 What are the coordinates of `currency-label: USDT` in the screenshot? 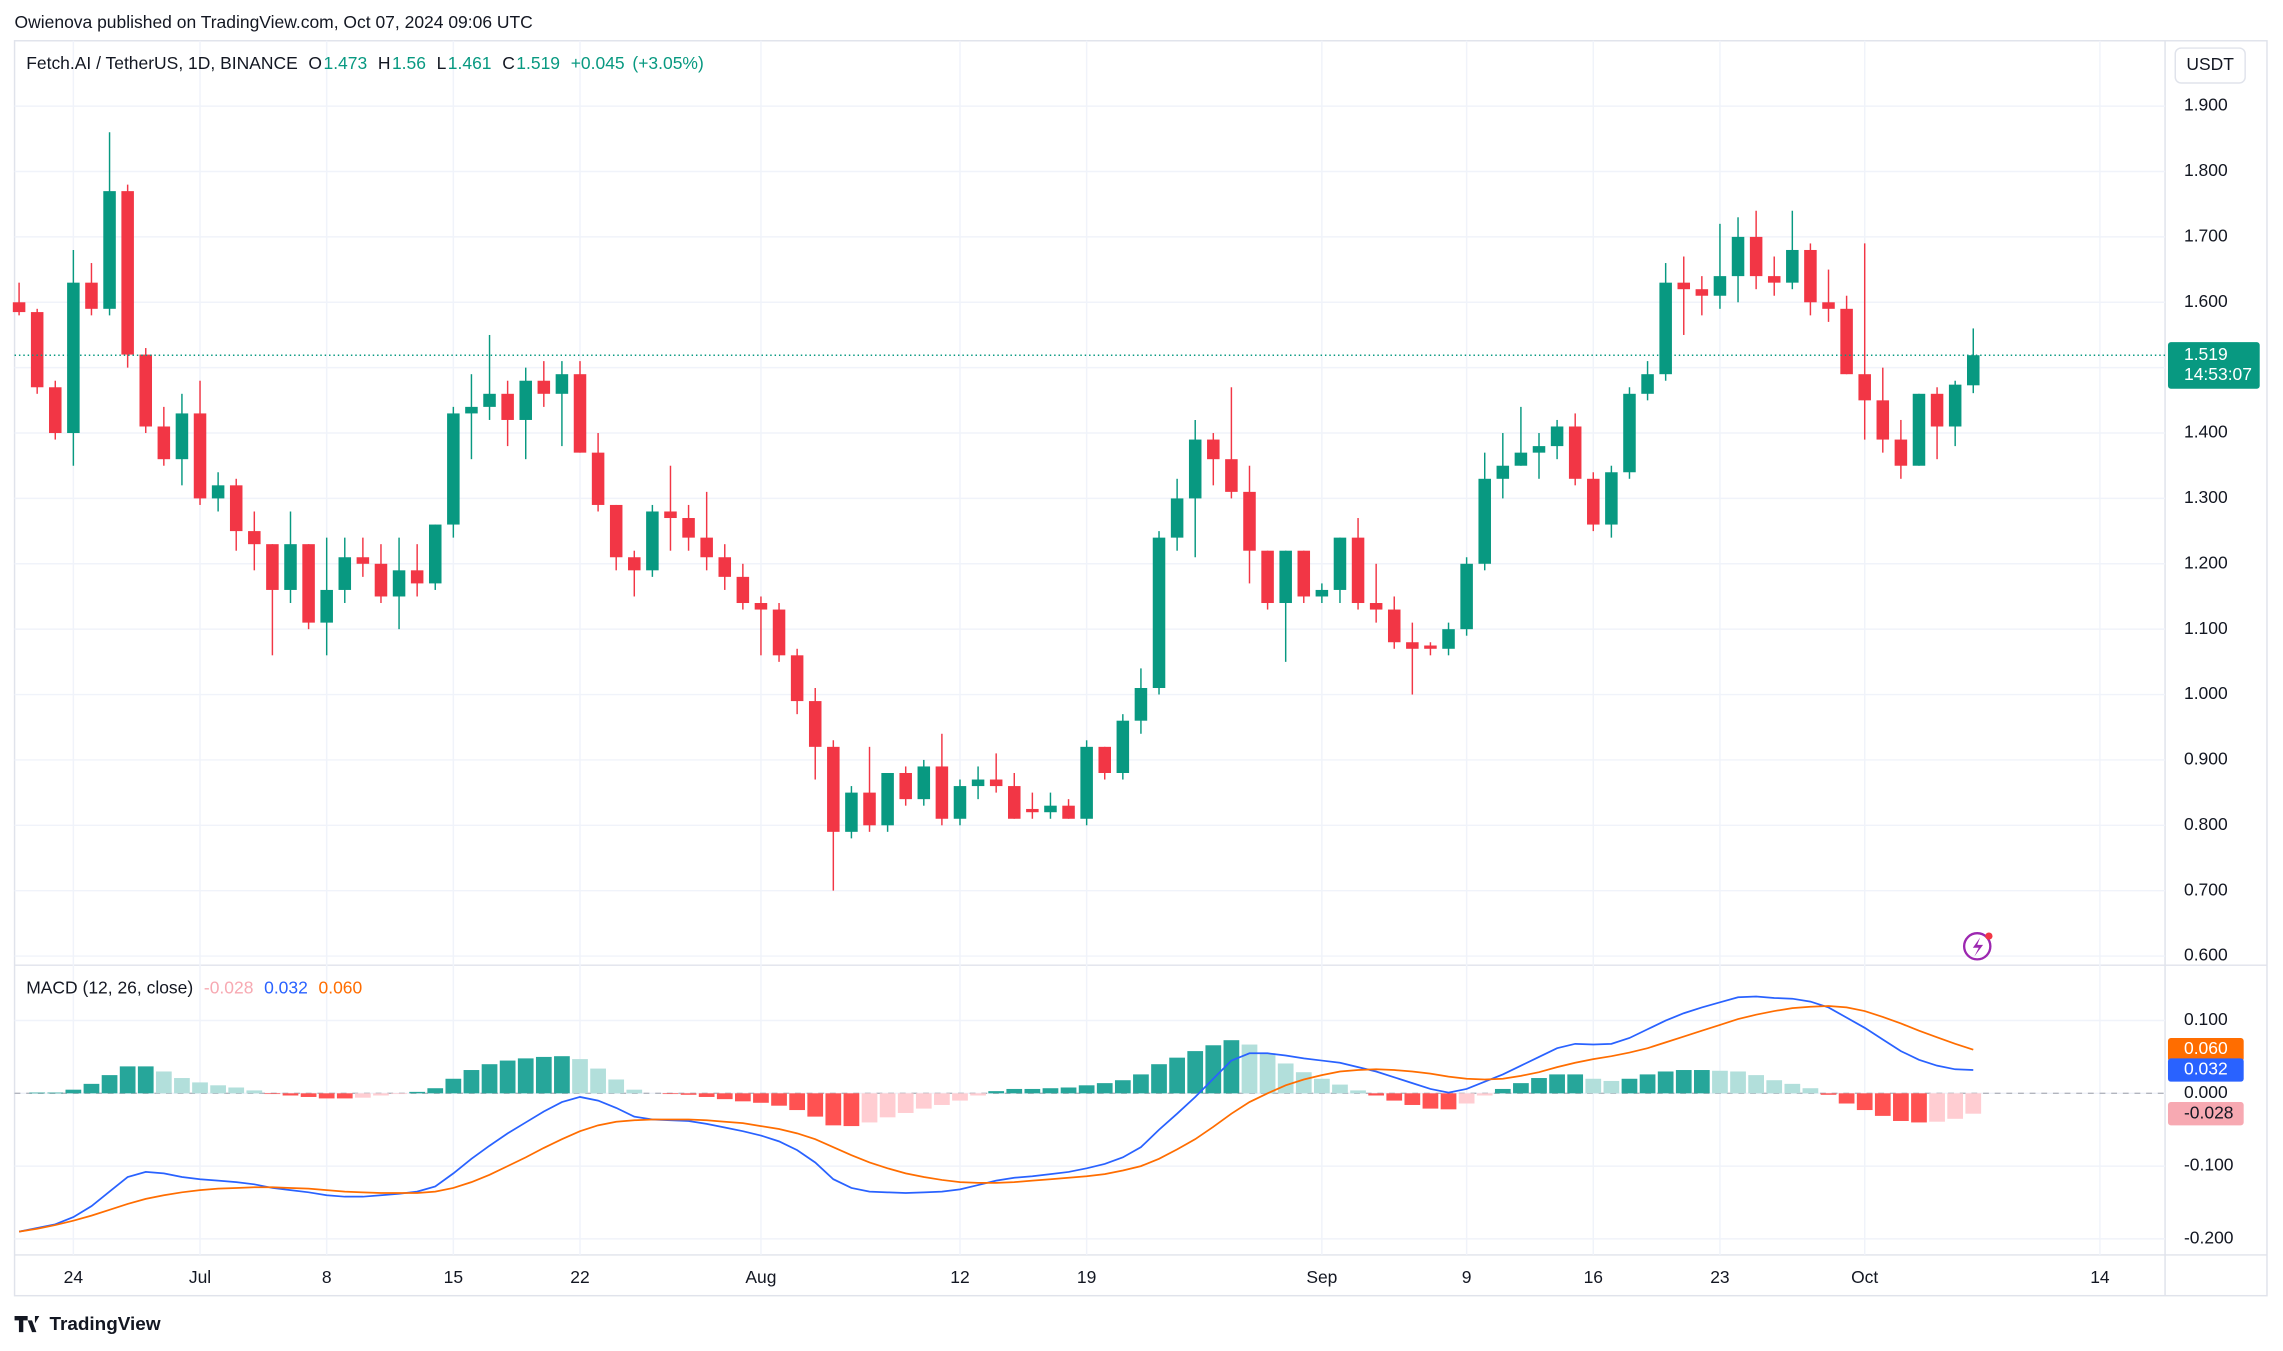 It's located at (2210, 64).